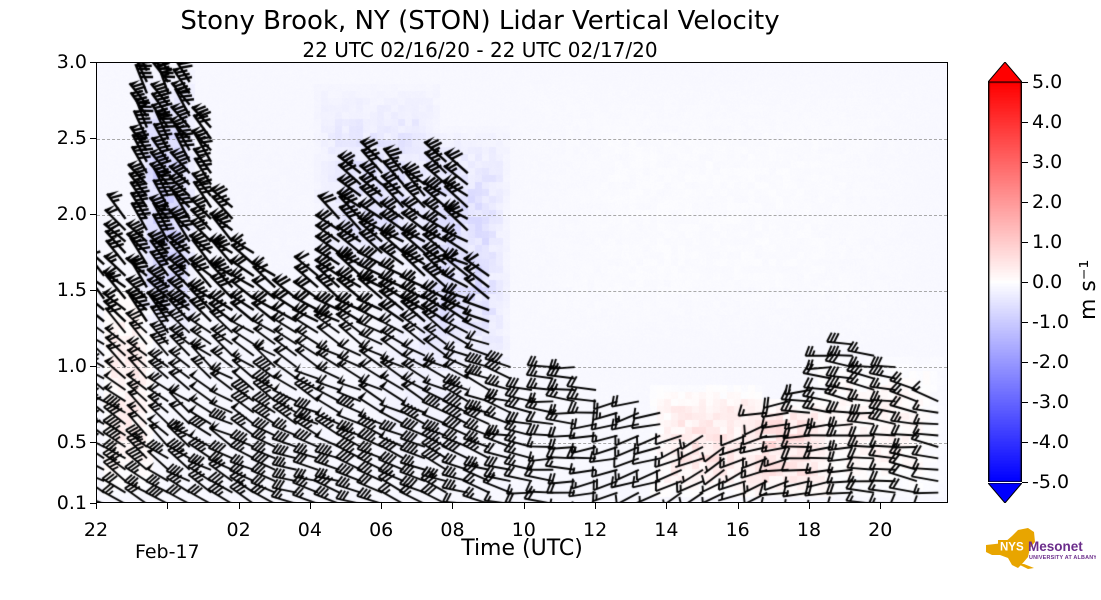 The image size is (1101, 600). Describe the element at coordinates (71, 138) in the screenshot. I see `y-axis-tick-label: 2.5` at that location.